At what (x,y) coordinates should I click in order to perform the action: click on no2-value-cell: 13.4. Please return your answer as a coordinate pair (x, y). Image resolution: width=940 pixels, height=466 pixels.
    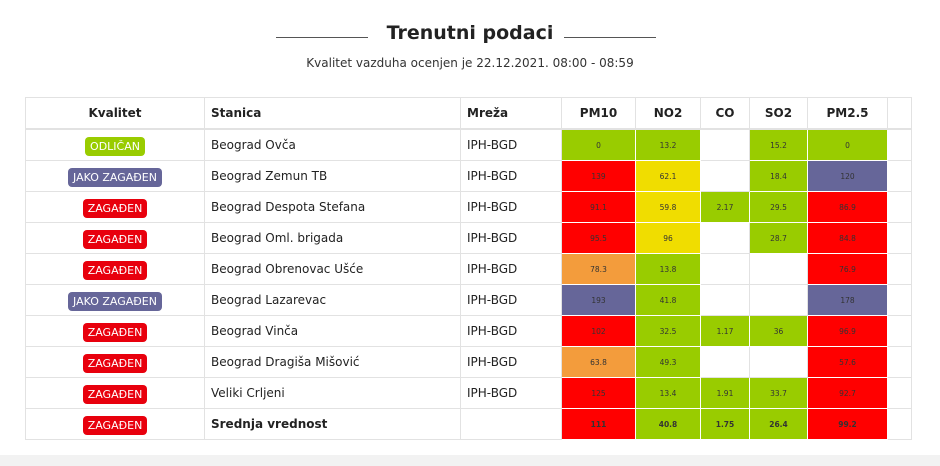
    Looking at the image, I should click on (668, 393).